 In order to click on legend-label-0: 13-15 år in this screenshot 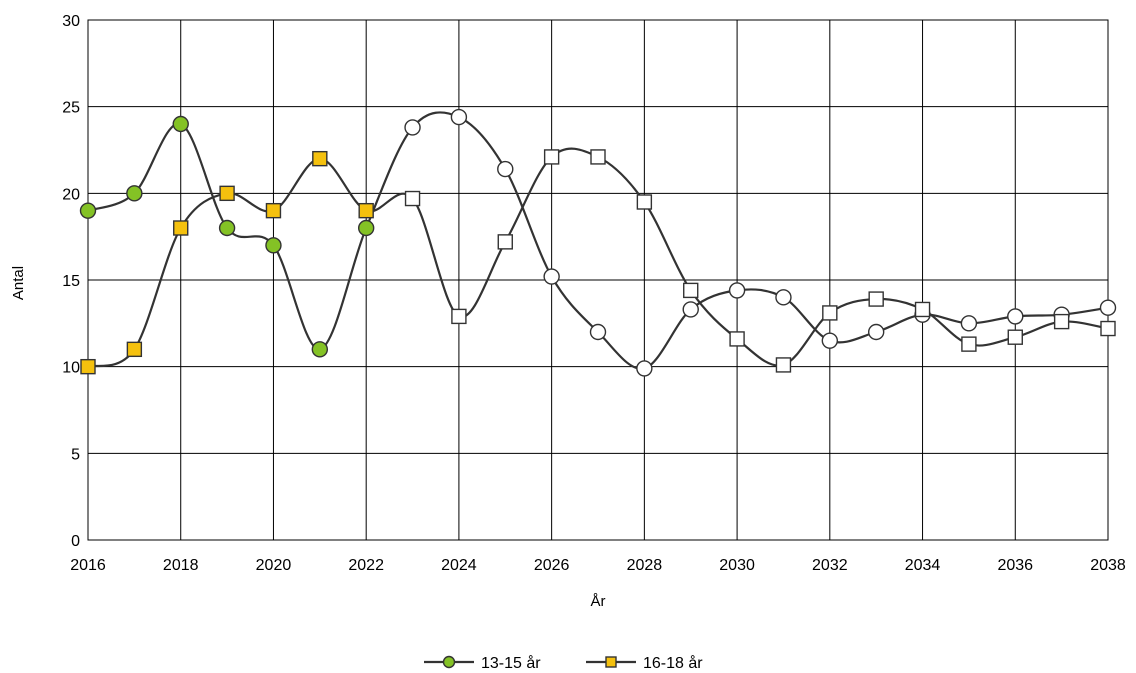, I will do `click(511, 663)`.